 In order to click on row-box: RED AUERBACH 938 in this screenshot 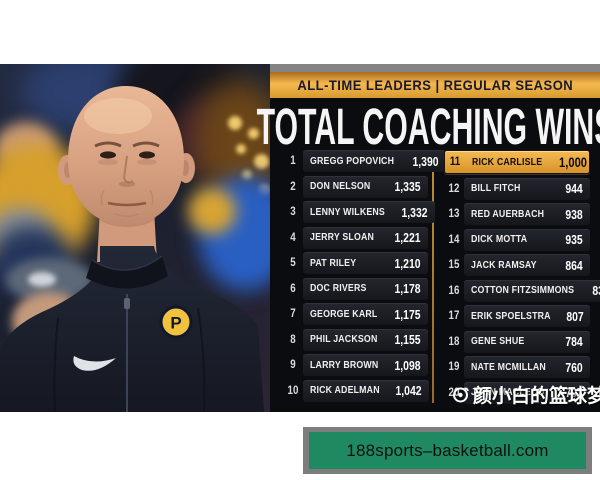, I will do `click(527, 214)`.